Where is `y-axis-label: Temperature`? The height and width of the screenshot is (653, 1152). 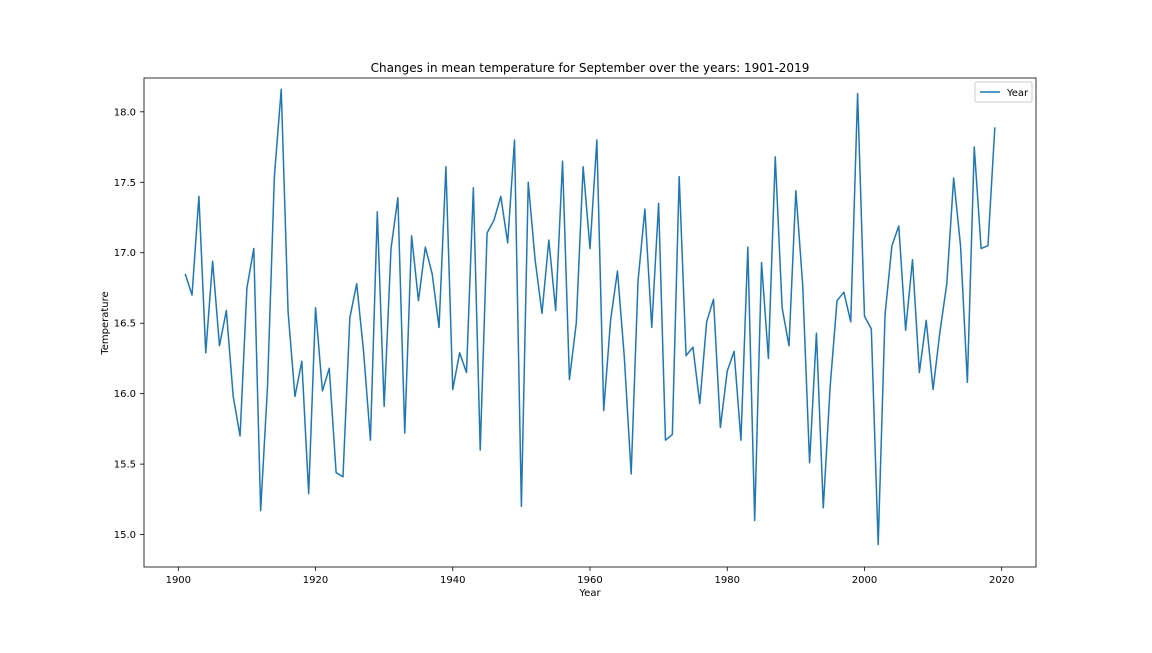 y-axis-label: Temperature is located at coordinates (105, 323).